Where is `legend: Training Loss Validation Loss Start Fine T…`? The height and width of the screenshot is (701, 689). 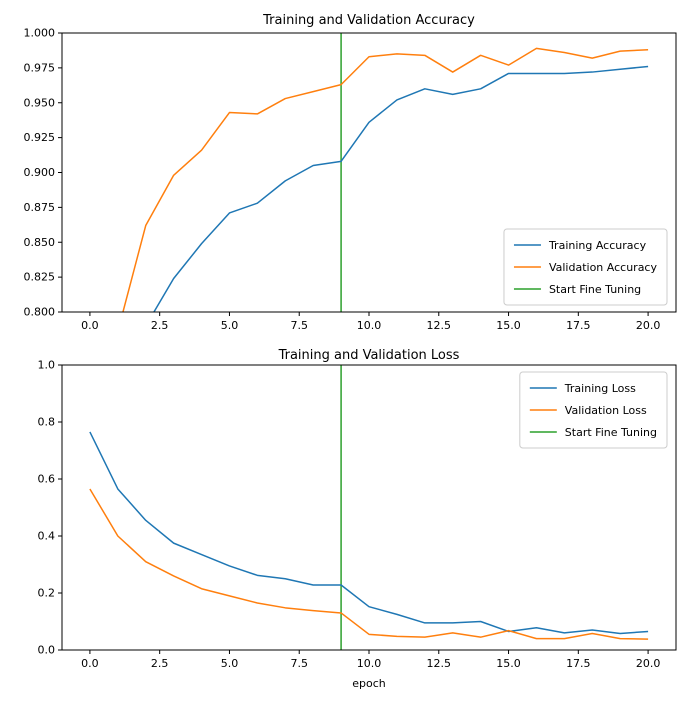
legend: Training Loss Validation Loss Start Fine T… is located at coordinates (593, 410).